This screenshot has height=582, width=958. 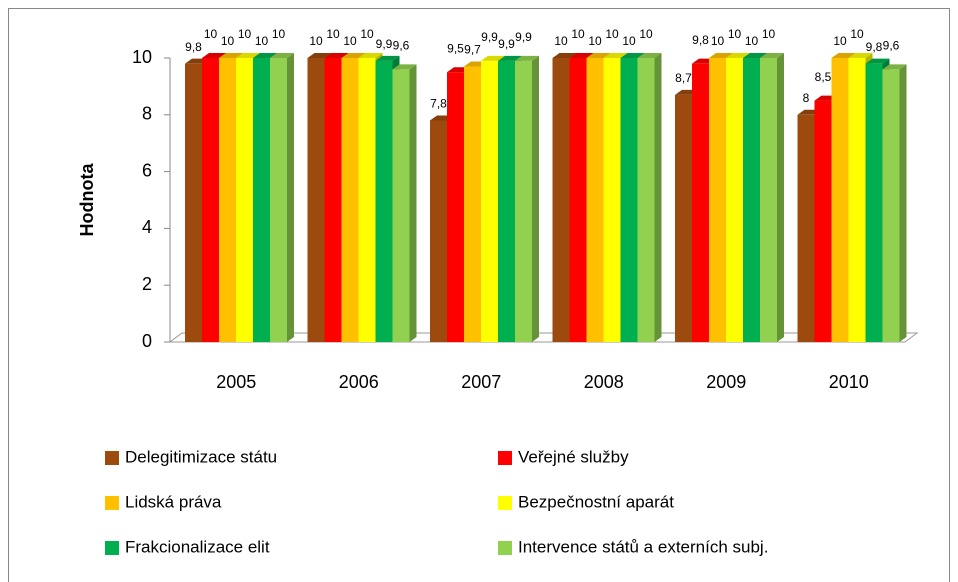 What do you see at coordinates (197, 546) in the screenshot?
I see `legend-label: Frakcionalizace elit` at bounding box center [197, 546].